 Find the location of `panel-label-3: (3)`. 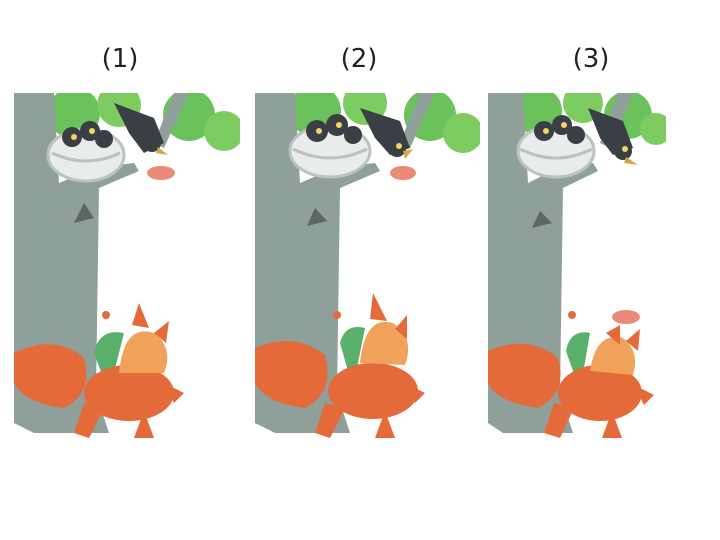

panel-label-3: (3) is located at coordinates (591, 59).